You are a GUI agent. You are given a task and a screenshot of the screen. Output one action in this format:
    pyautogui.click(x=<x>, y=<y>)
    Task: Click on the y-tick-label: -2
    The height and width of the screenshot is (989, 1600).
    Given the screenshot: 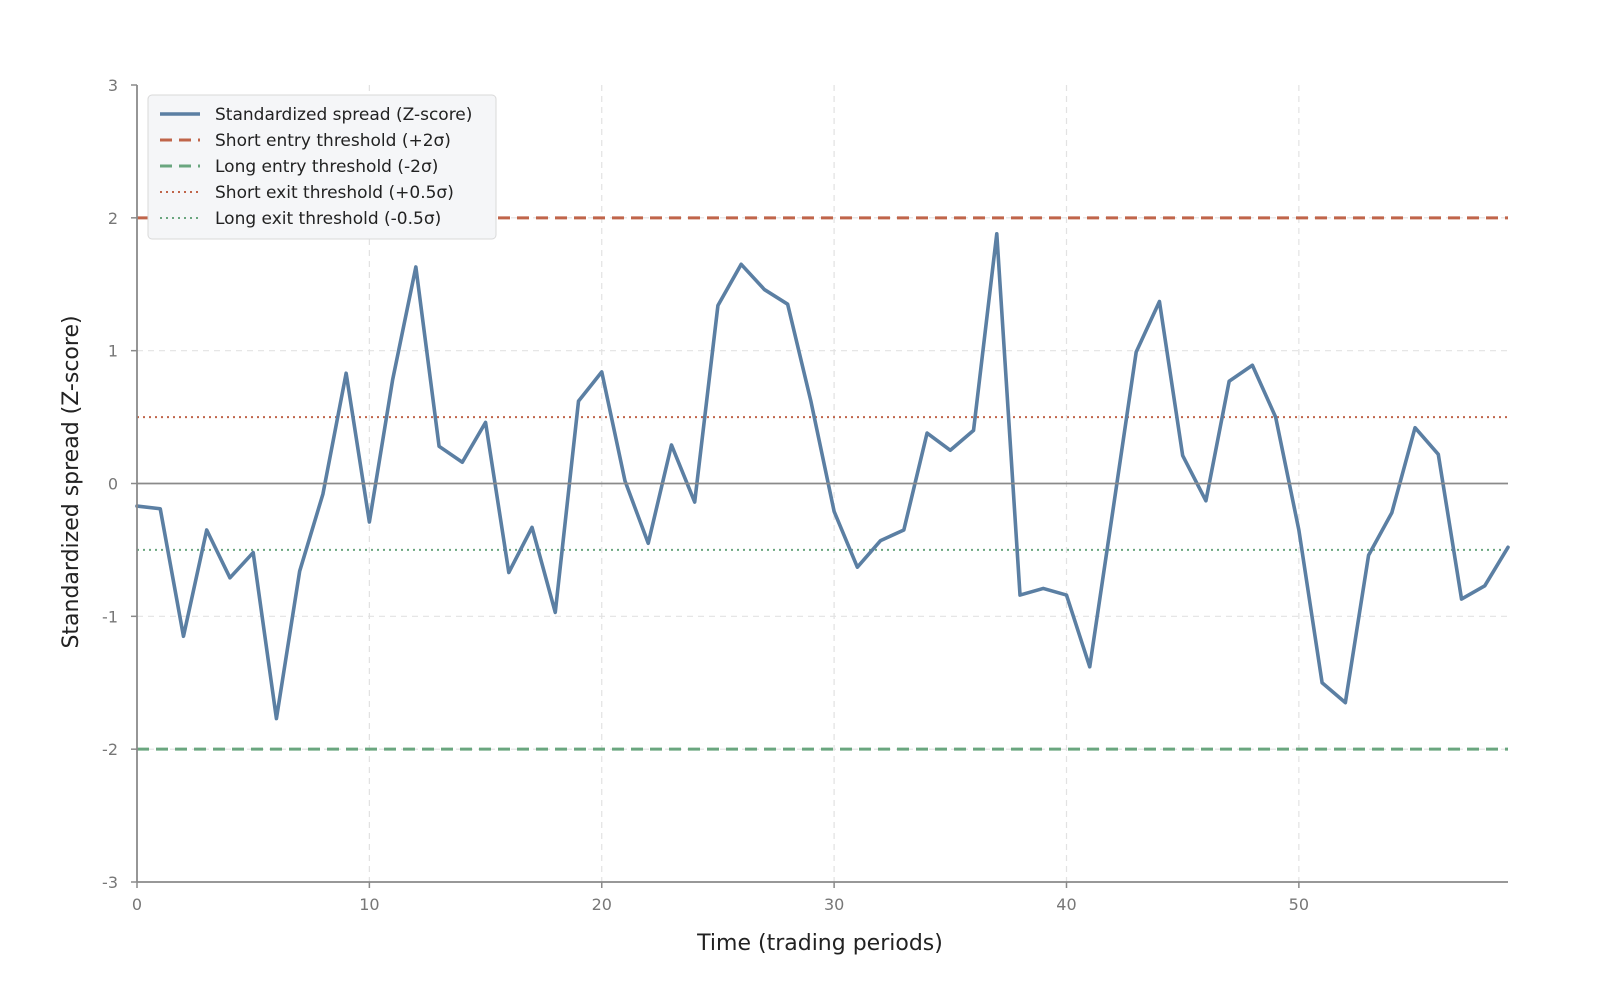 What is the action you would take?
    pyautogui.click(x=110, y=749)
    